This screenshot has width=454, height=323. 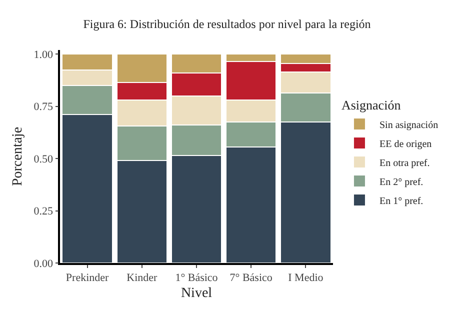 I want to click on chart-title: Figura 6: Distribución de resultados por nivel para la región, so click(x=227, y=23).